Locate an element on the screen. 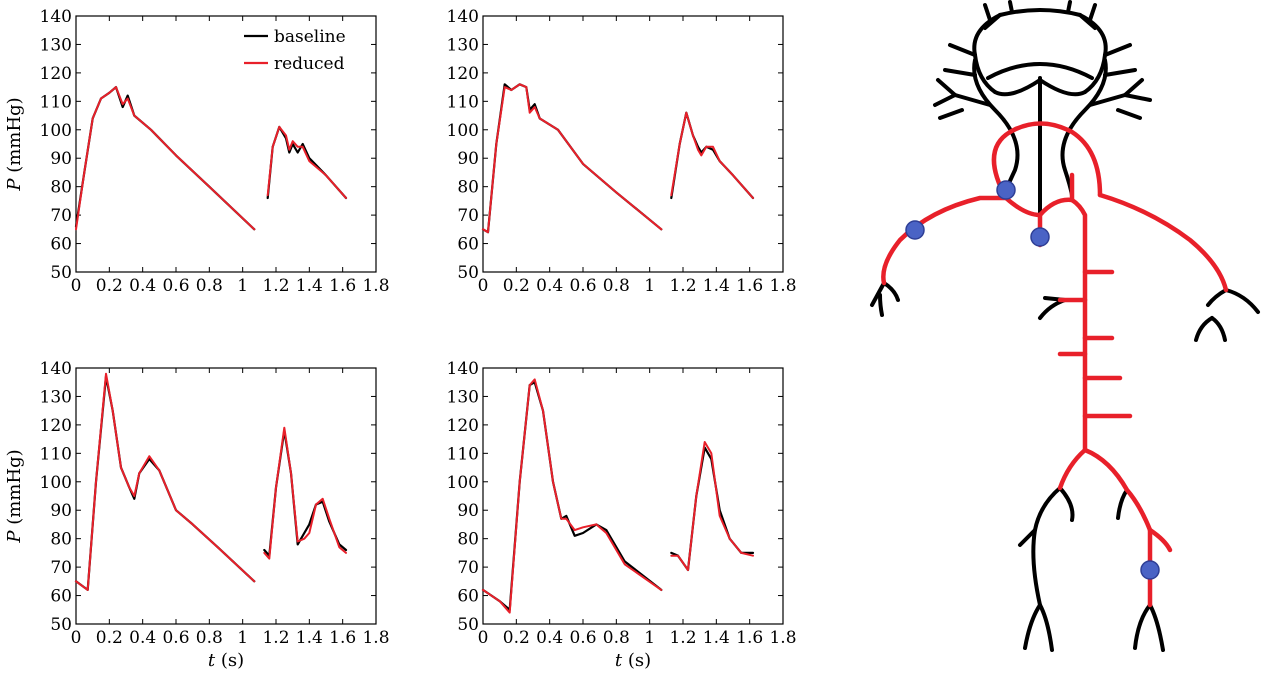 The width and height of the screenshot is (1266, 678). legend-label-reduced: reduced is located at coordinates (309, 64).